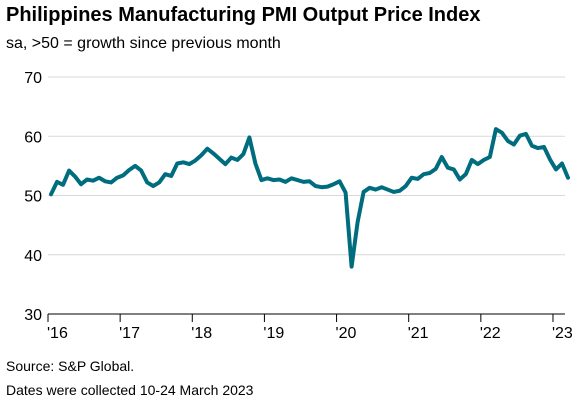 This screenshot has width=585, height=409. What do you see at coordinates (418, 333) in the screenshot?
I see `x-tick-label-5: '21` at bounding box center [418, 333].